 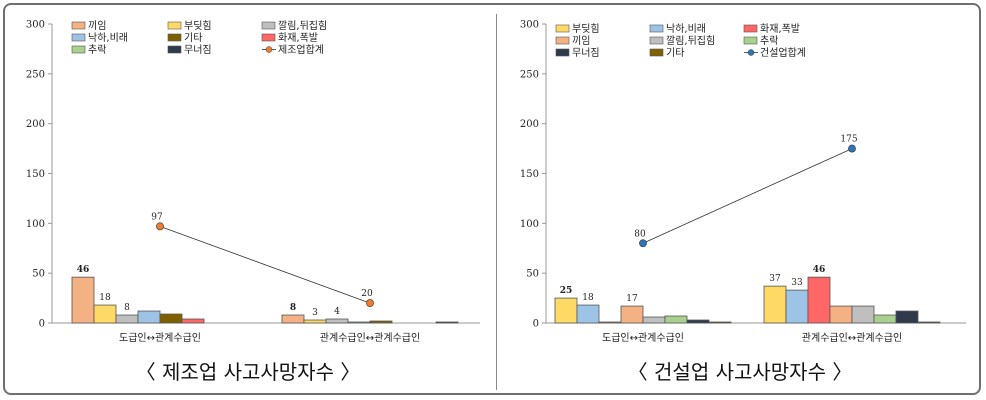 What do you see at coordinates (157, 217) in the screenshot?
I see `total-value-label: 97` at bounding box center [157, 217].